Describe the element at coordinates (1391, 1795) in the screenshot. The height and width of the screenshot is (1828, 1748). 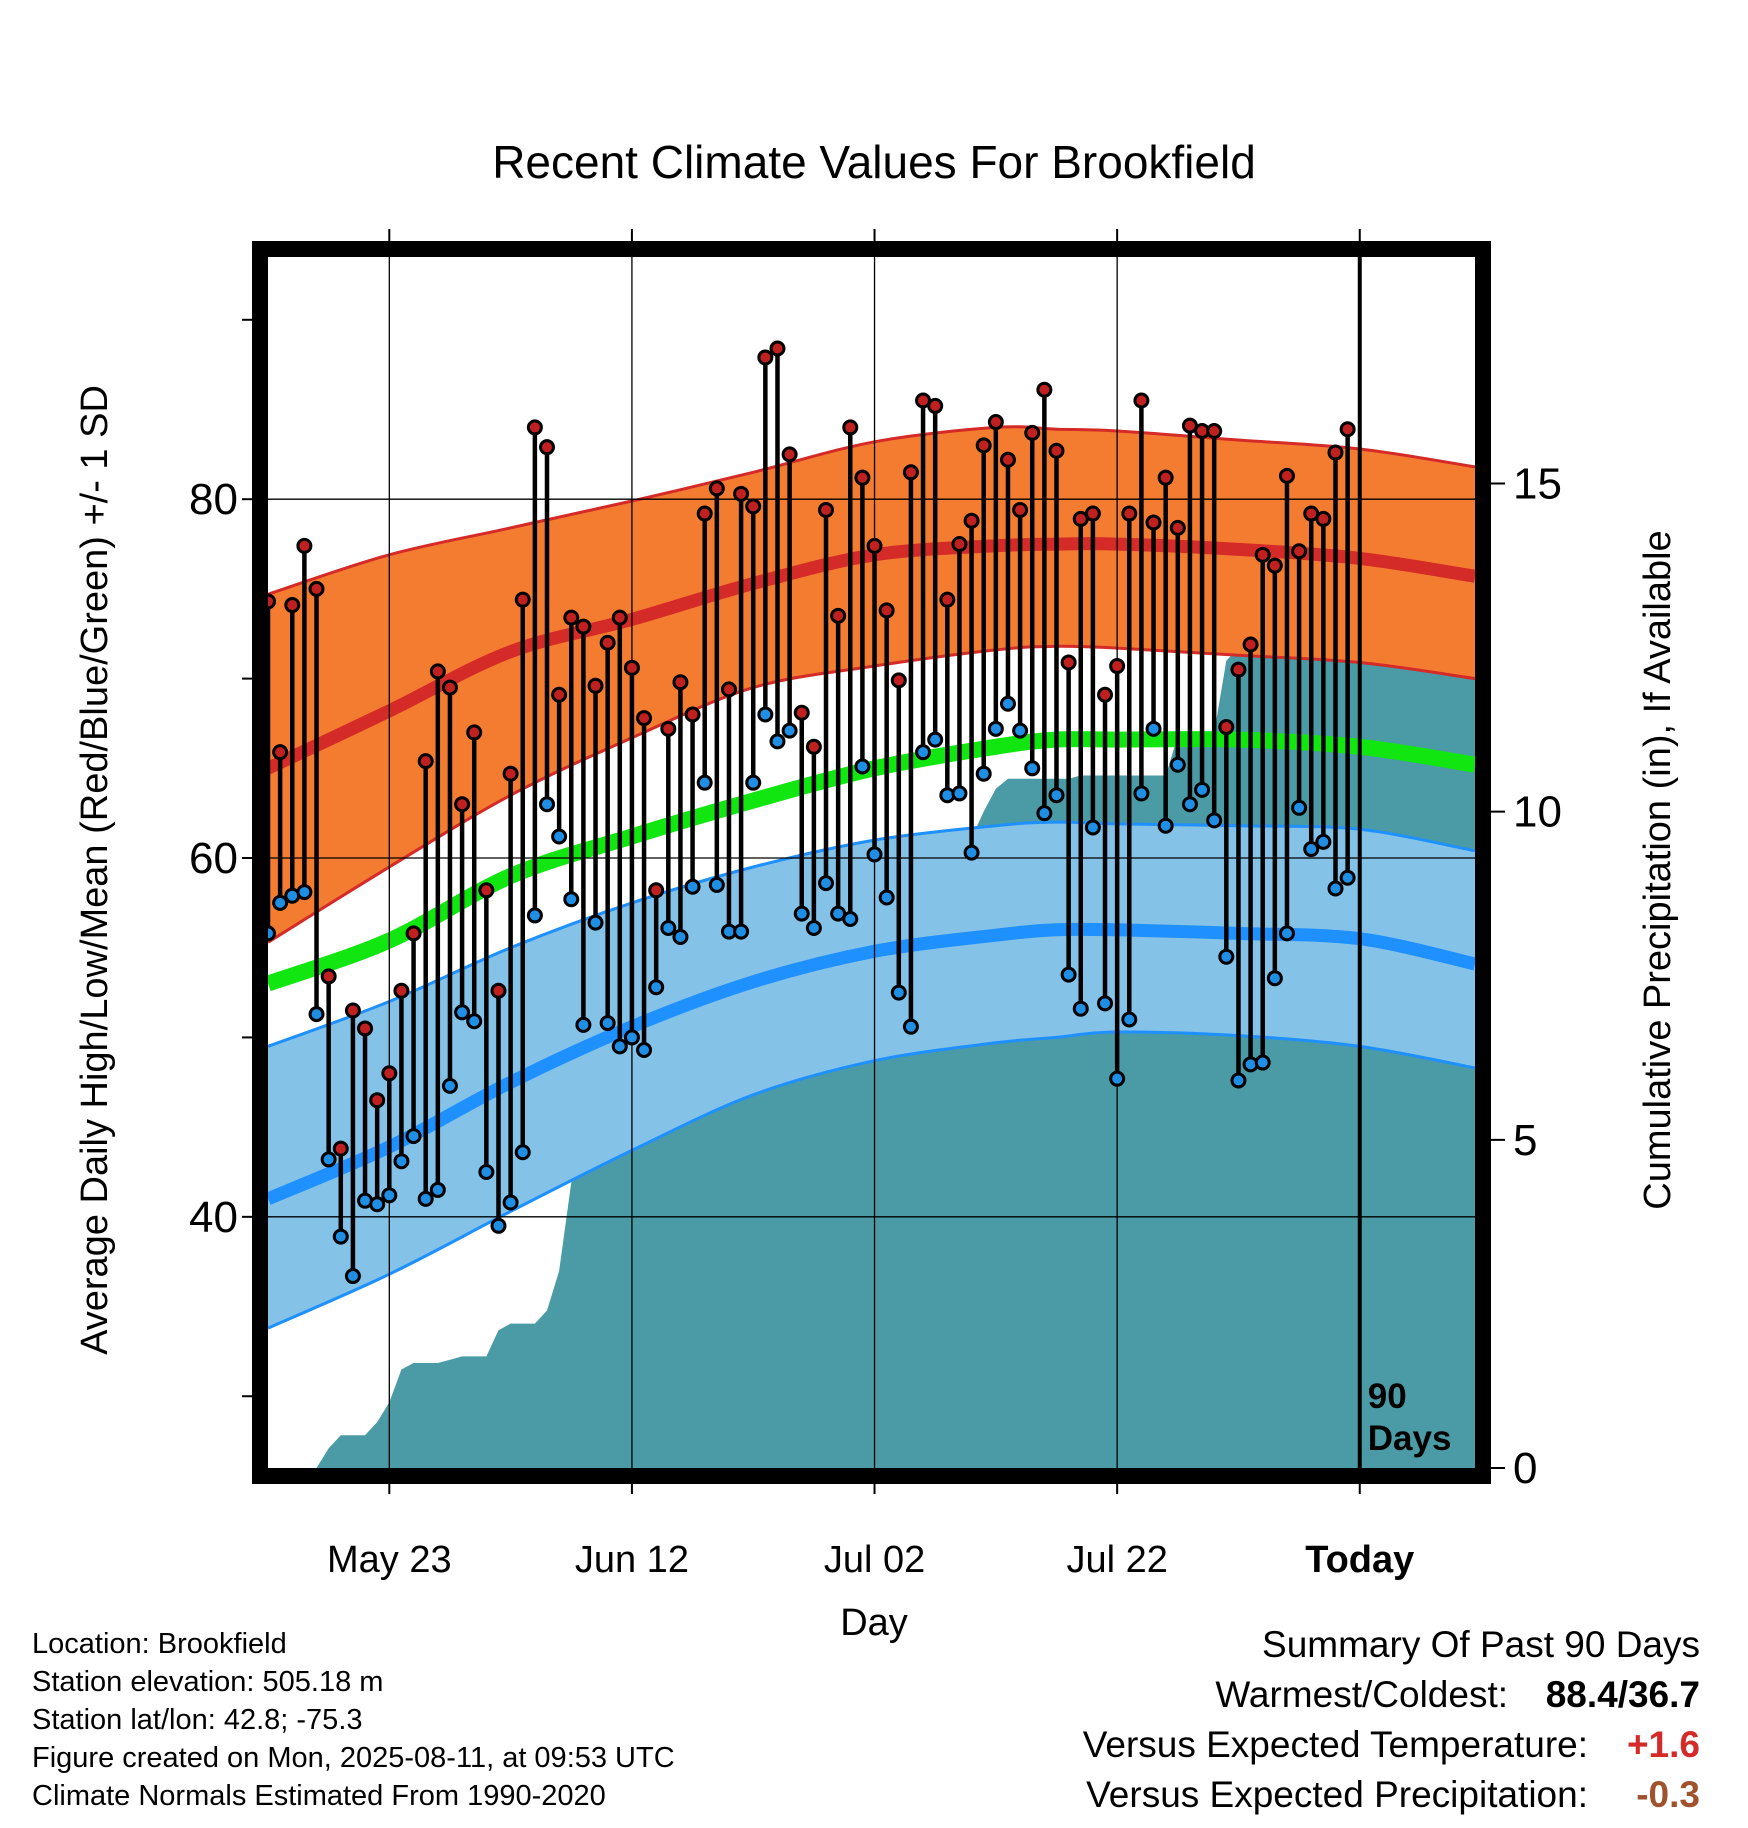
I see `precip-departure-row: Versus Expected Precipitation: -0.3` at that location.